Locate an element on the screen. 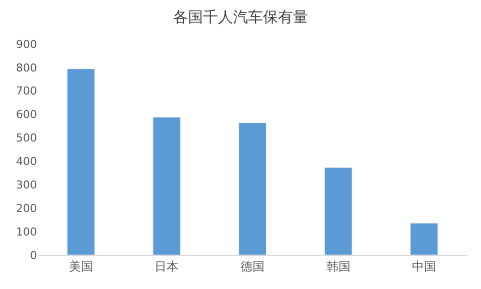 The image size is (481, 289). x-tick-label: 美国 is located at coordinates (80, 266).